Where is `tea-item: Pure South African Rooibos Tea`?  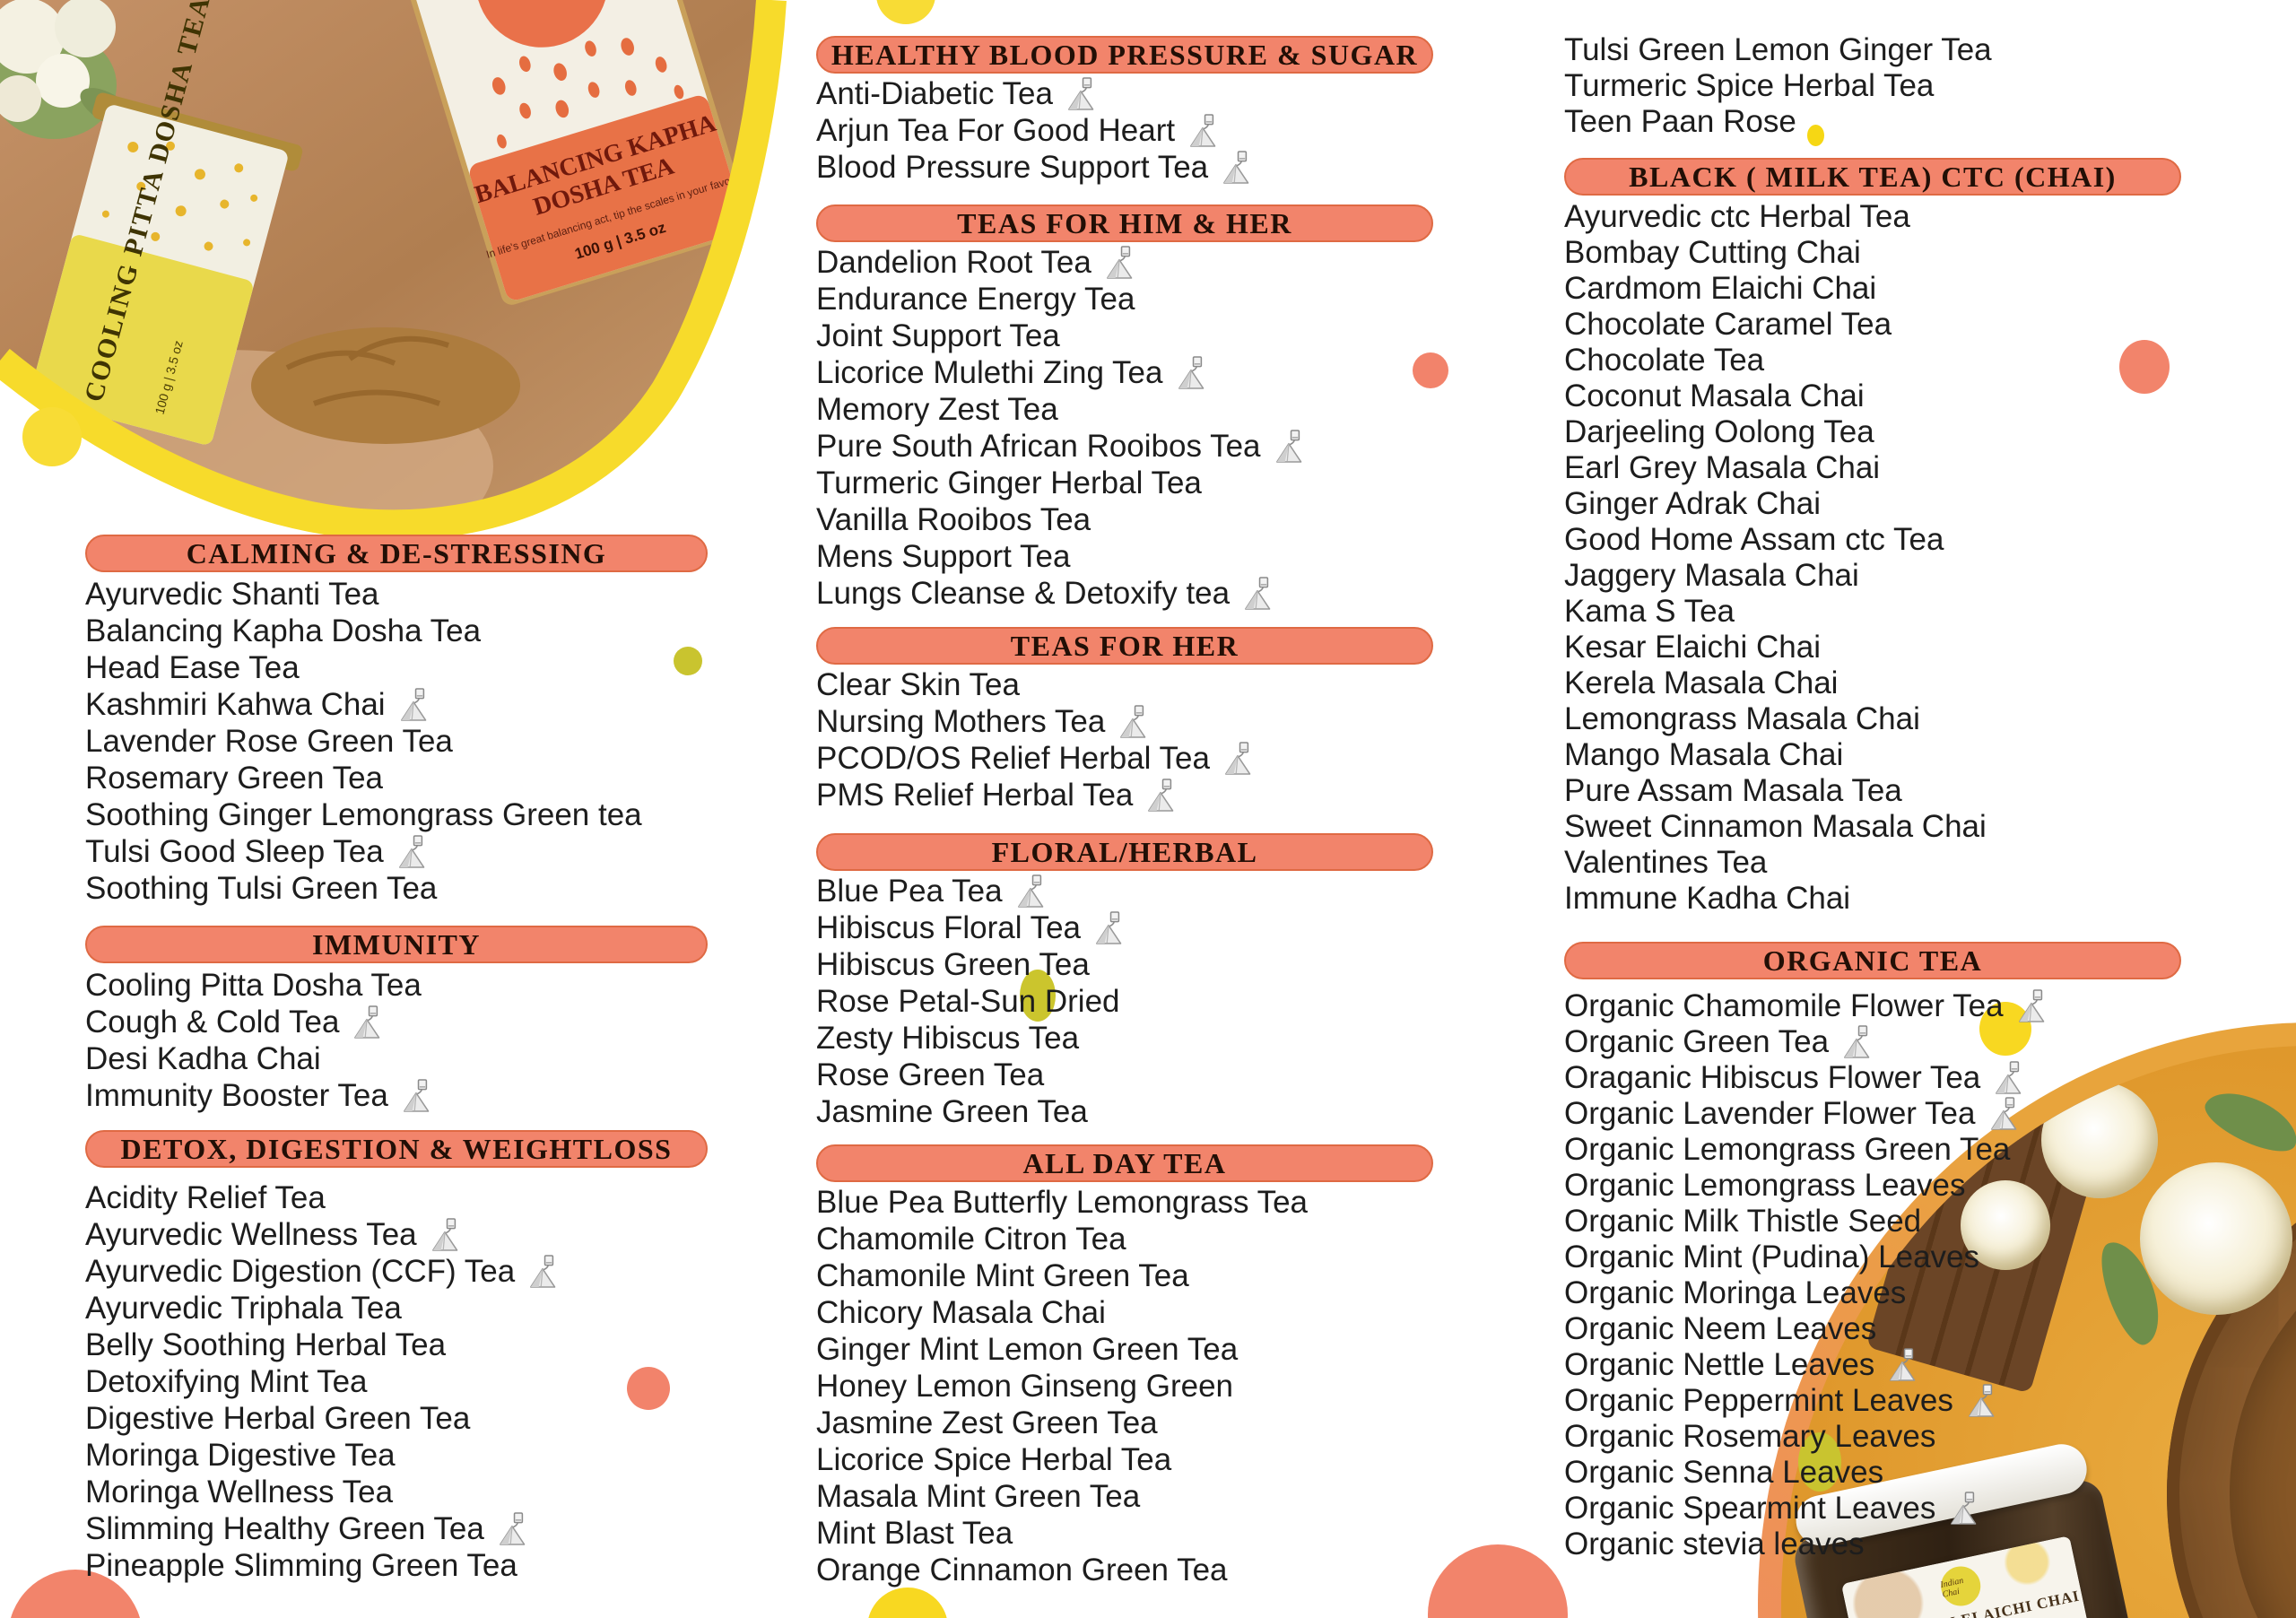
tea-item: Pure South African Rooibos Tea is located at coordinates (1124, 446).